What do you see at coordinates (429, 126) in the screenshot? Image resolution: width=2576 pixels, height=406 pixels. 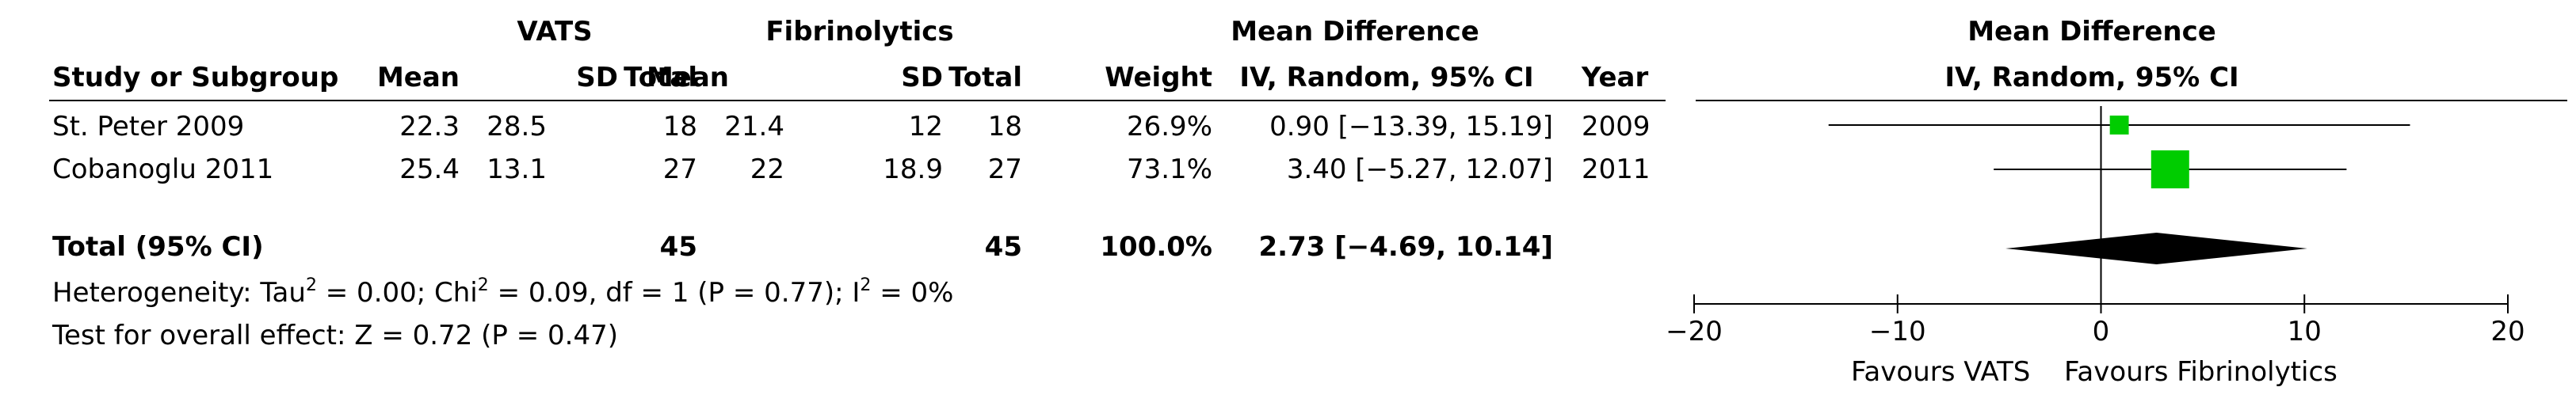 I see `vats-mean: 22.3` at bounding box center [429, 126].